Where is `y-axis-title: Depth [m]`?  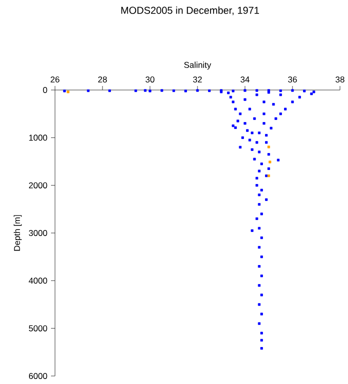
y-axis-title: Depth [m] is located at coordinates (18, 233).